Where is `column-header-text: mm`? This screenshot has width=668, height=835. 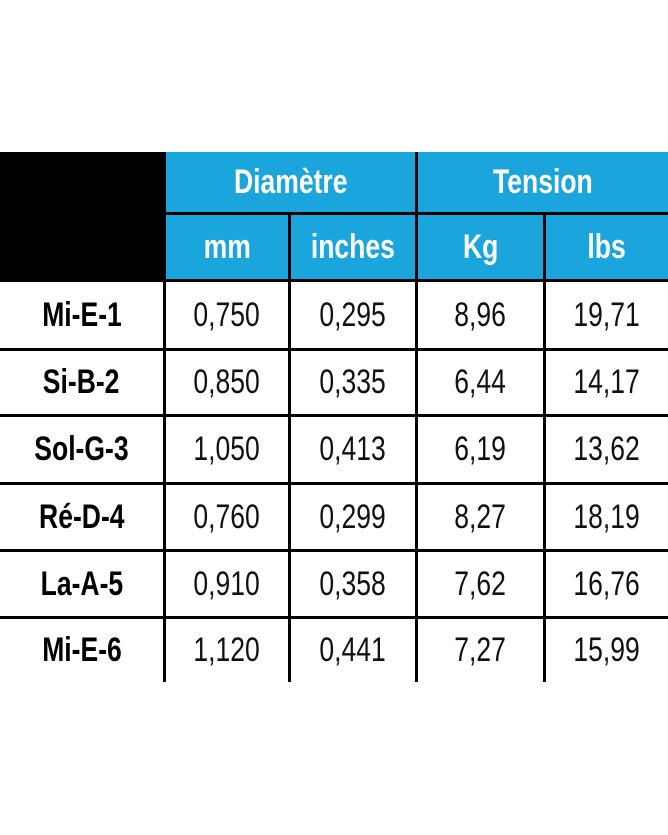 column-header-text: mm is located at coordinates (227, 246).